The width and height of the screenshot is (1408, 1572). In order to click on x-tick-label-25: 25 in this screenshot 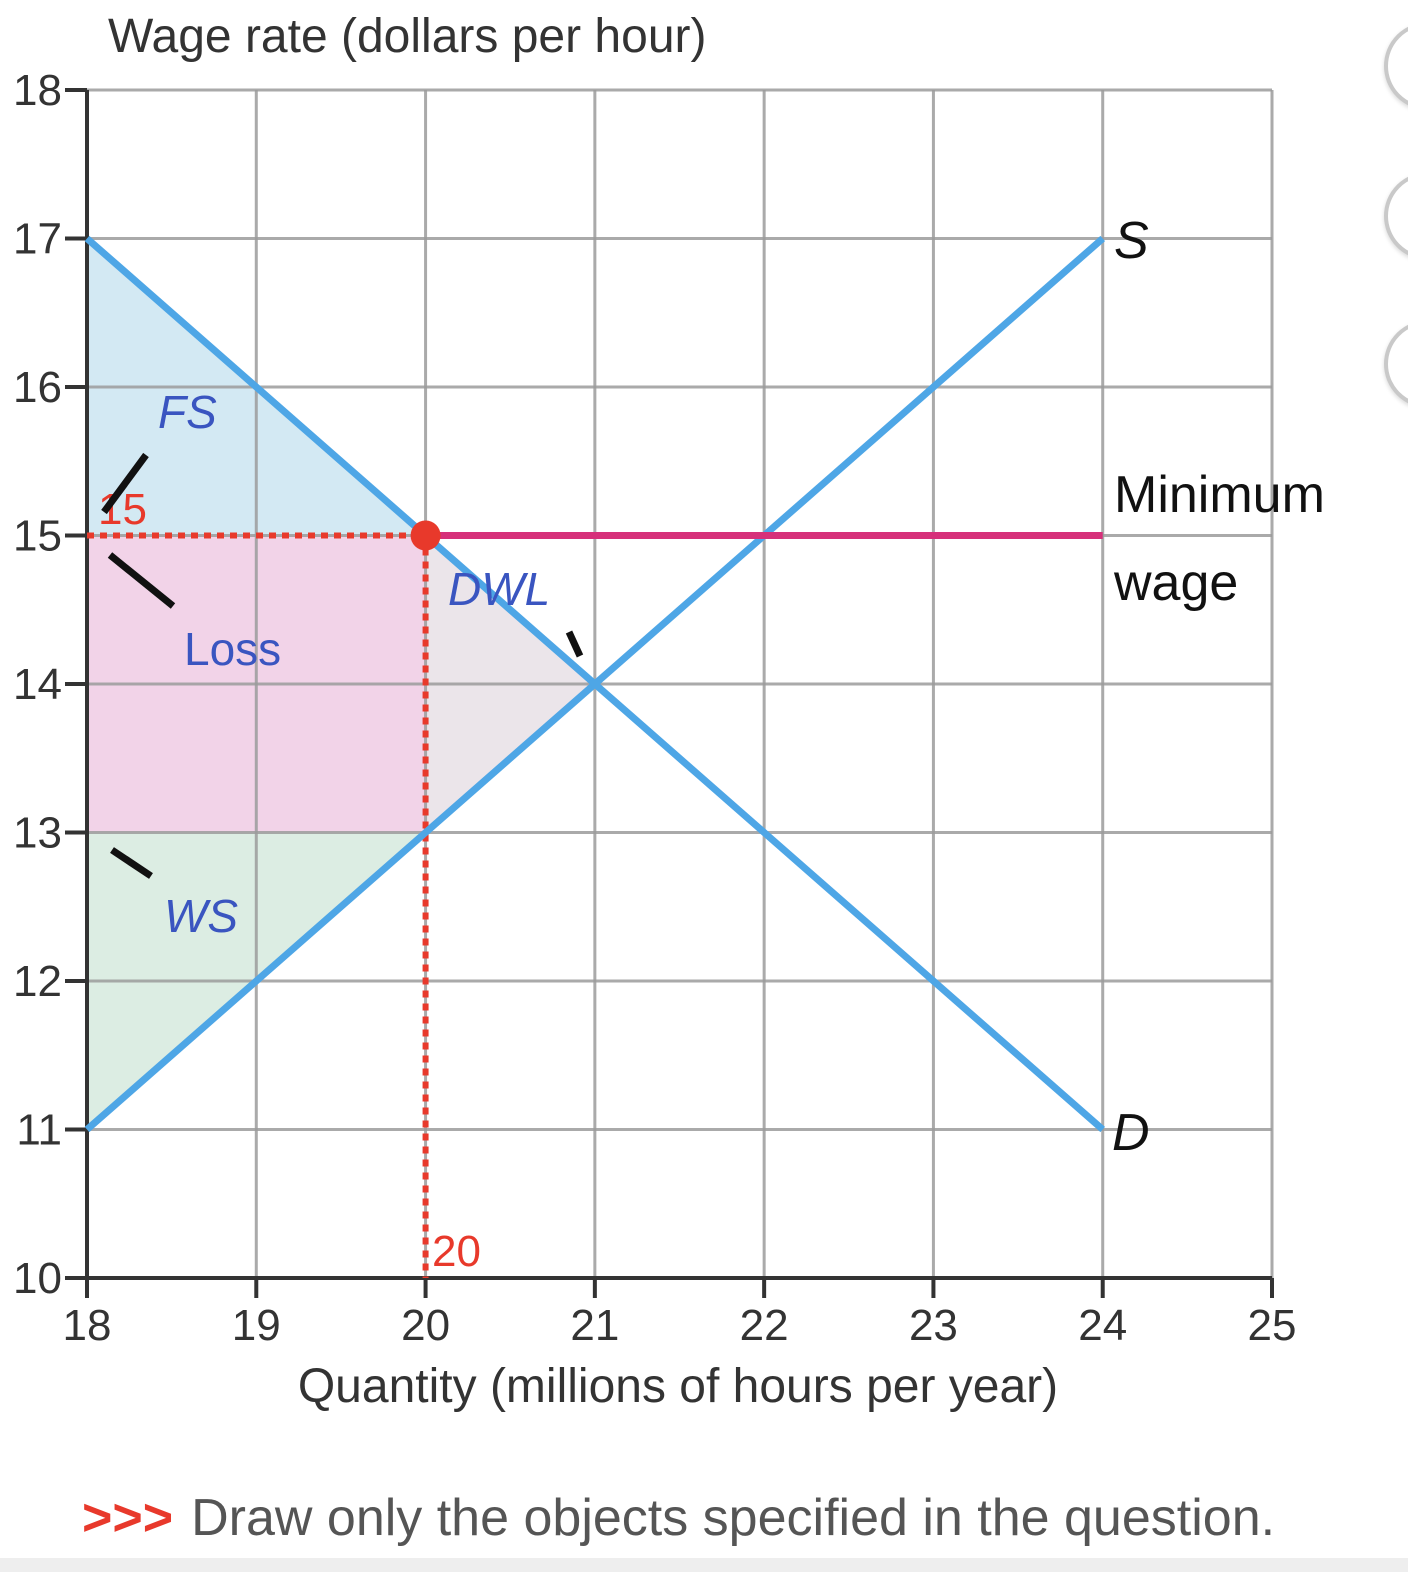, I will do `click(1272, 1325)`.